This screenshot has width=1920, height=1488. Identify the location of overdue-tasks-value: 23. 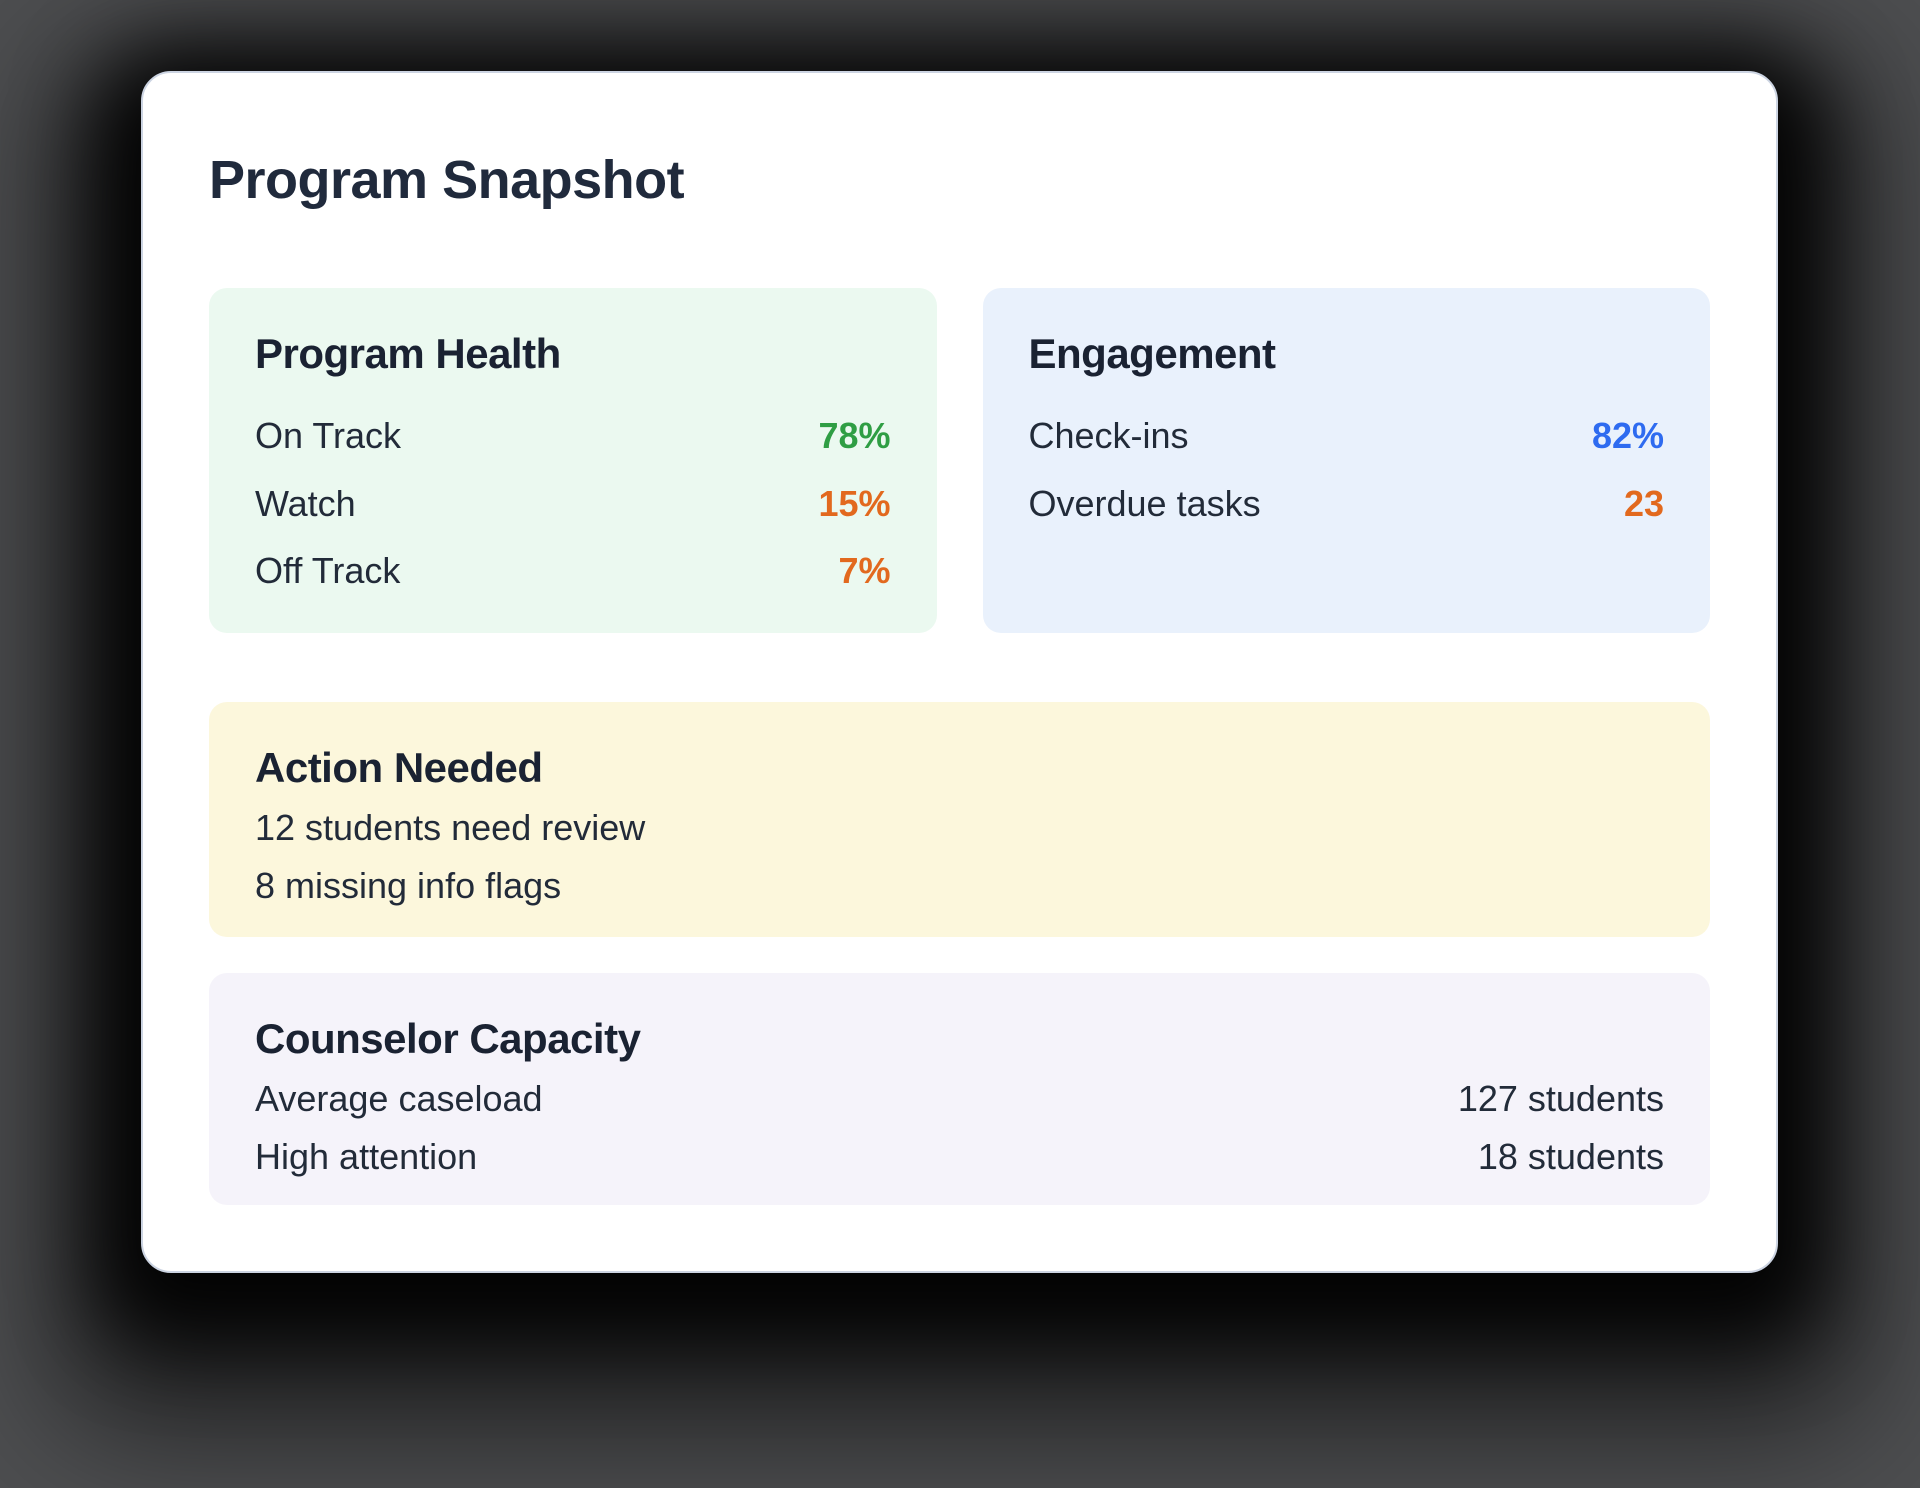
(1643, 503).